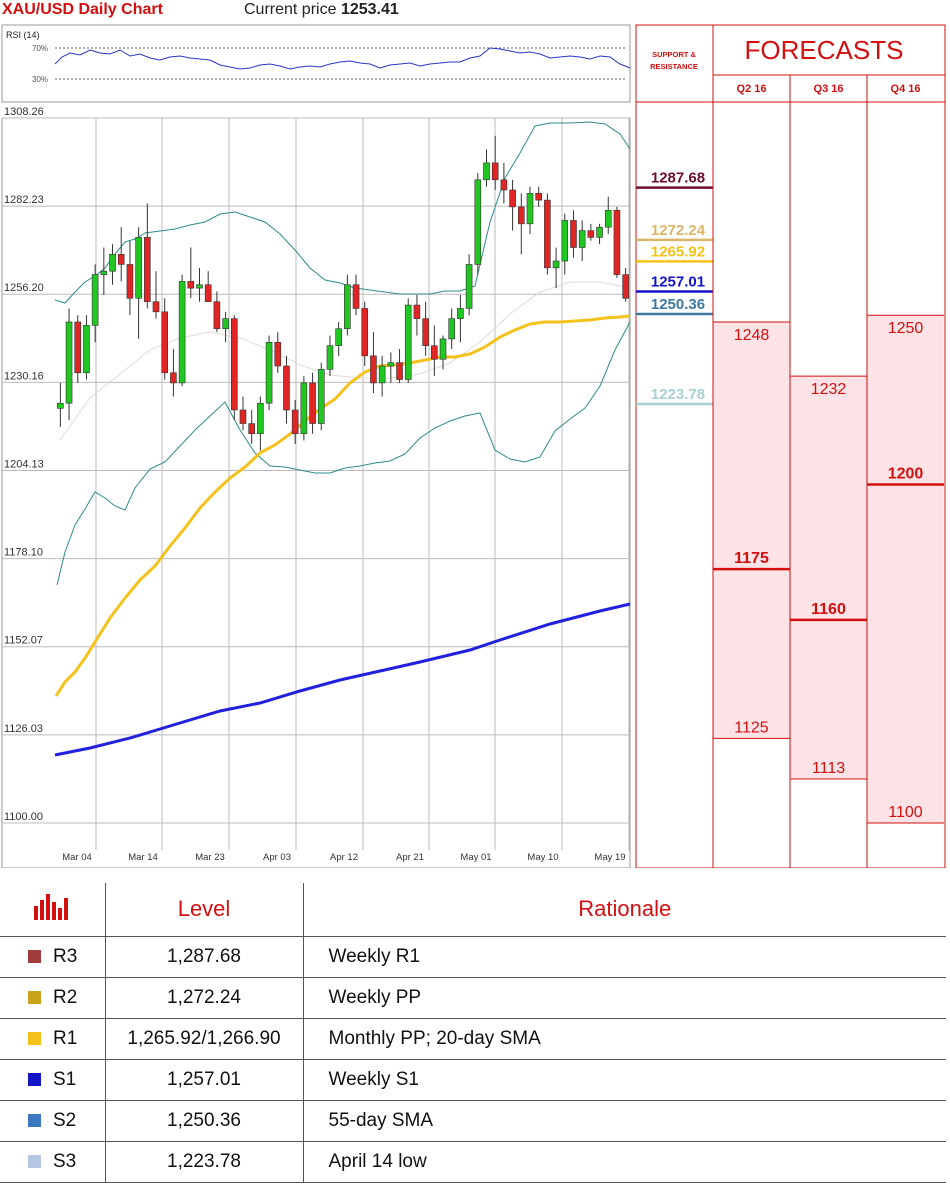  Describe the element at coordinates (65, 956) in the screenshot. I see `row-code: R3` at that location.